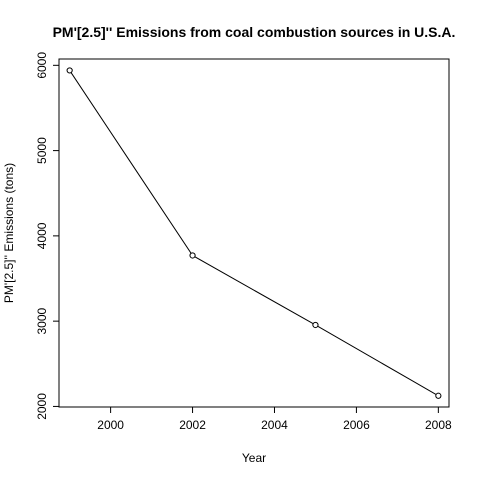  I want to click on x-tick-label: 2006, so click(356, 425).